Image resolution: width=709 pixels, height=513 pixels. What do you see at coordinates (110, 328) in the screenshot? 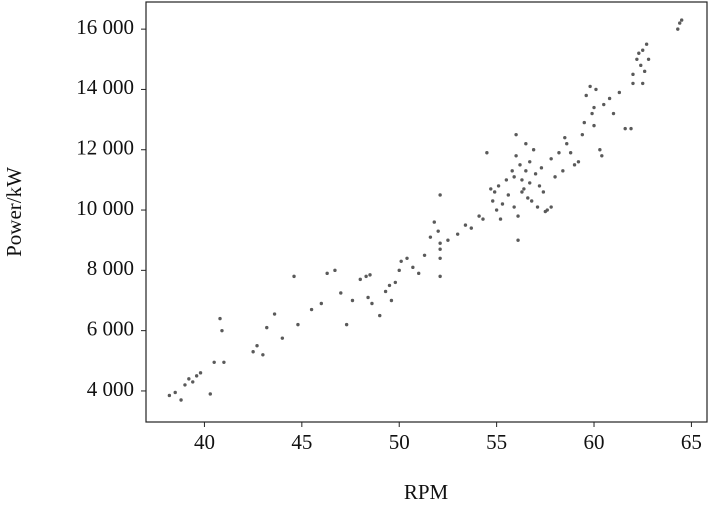
I see `y-tick-label: 6 000` at bounding box center [110, 328].